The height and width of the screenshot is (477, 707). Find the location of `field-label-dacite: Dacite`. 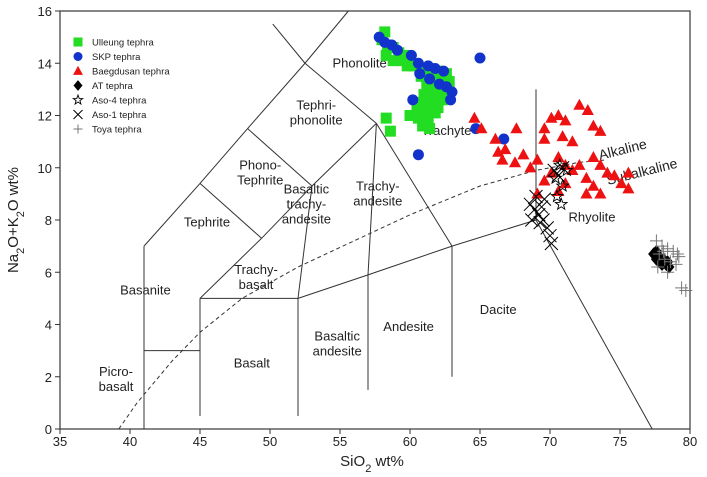

field-label-dacite: Dacite is located at coordinates (498, 309).